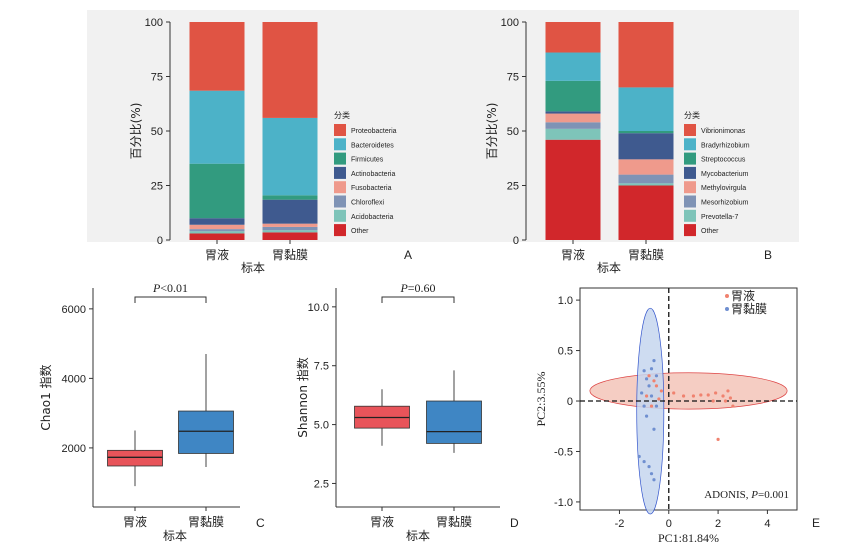 Image resolution: width=851 pixels, height=552 pixels. Describe the element at coordinates (768, 255) in the screenshot. I see `panel-B-letter: B` at that location.